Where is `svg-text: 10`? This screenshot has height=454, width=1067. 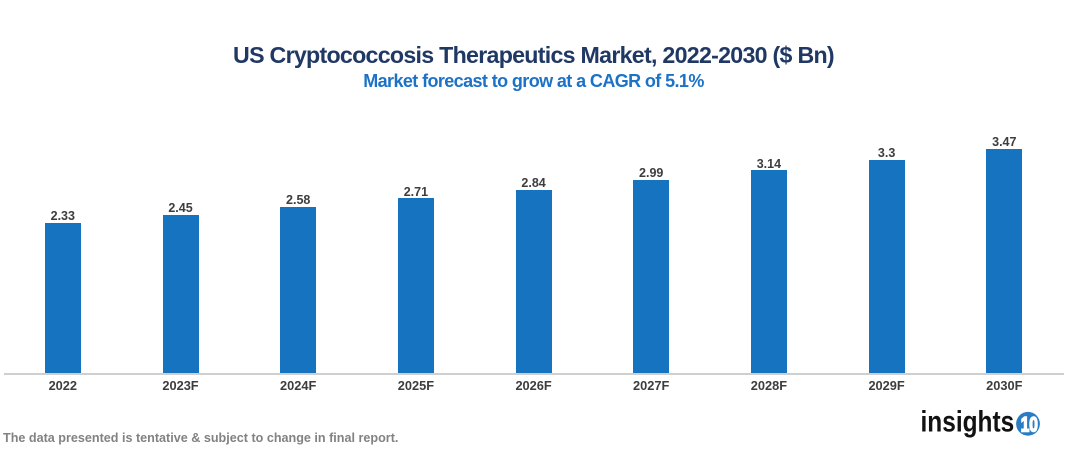 svg-text: 10 is located at coordinates (1029, 424).